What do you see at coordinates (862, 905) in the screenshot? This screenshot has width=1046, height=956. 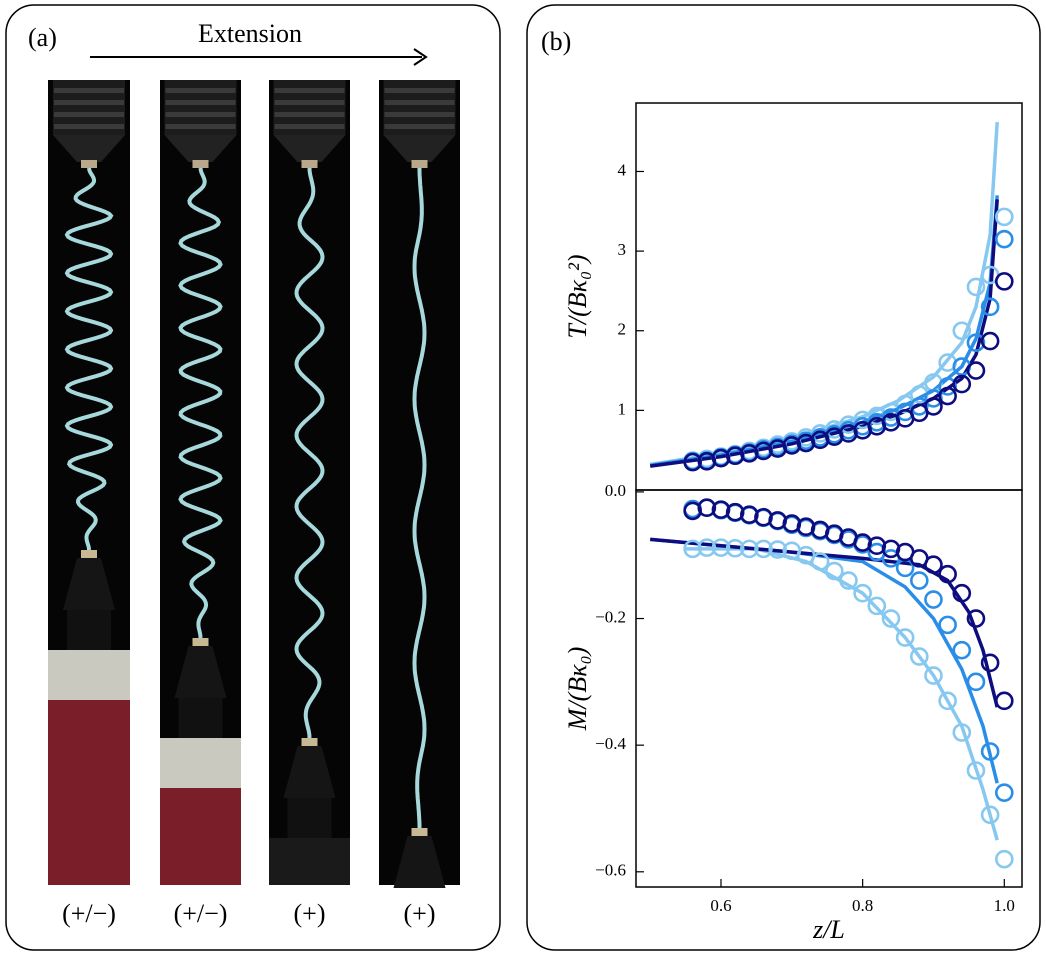 I see `x-tick-label: 0.8` at bounding box center [862, 905].